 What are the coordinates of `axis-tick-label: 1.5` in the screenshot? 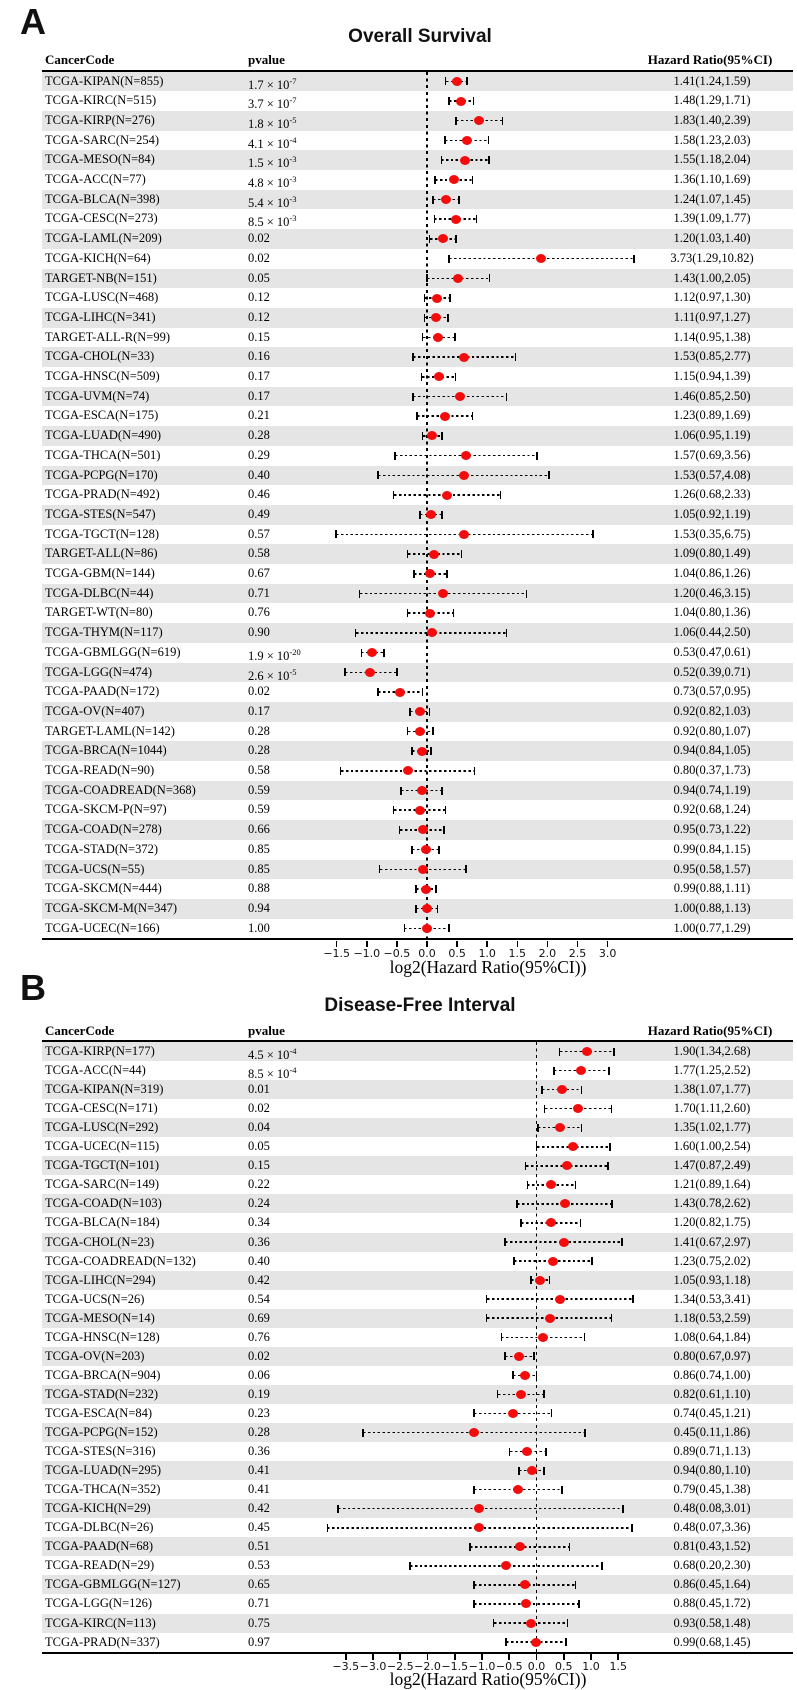 It's located at (517, 953).